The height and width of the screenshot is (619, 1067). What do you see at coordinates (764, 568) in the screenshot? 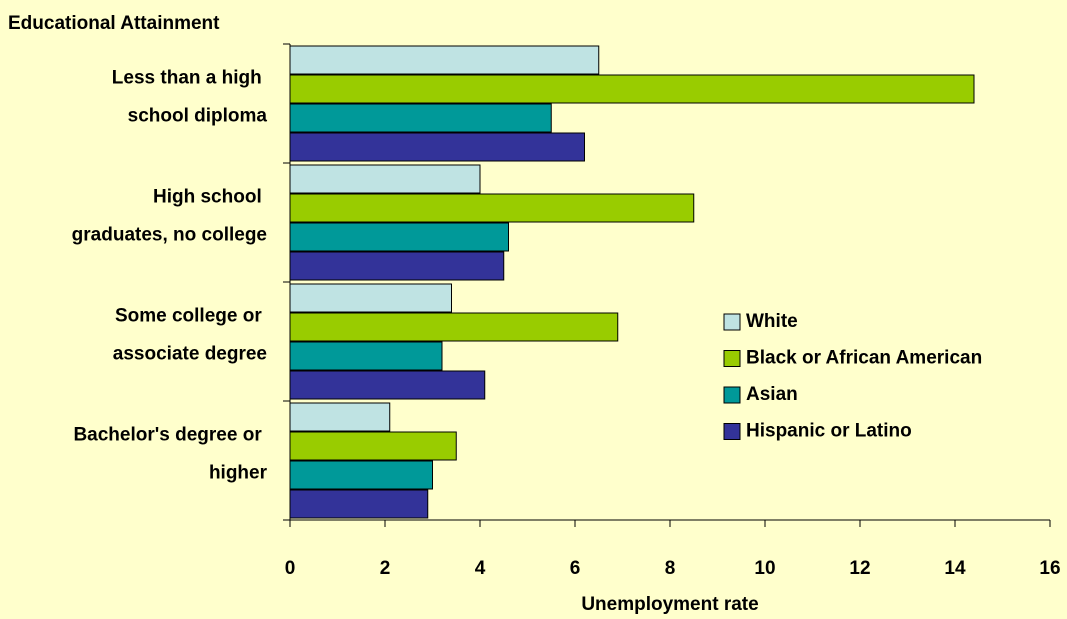
I see `x-tick-label: 10` at bounding box center [764, 568].